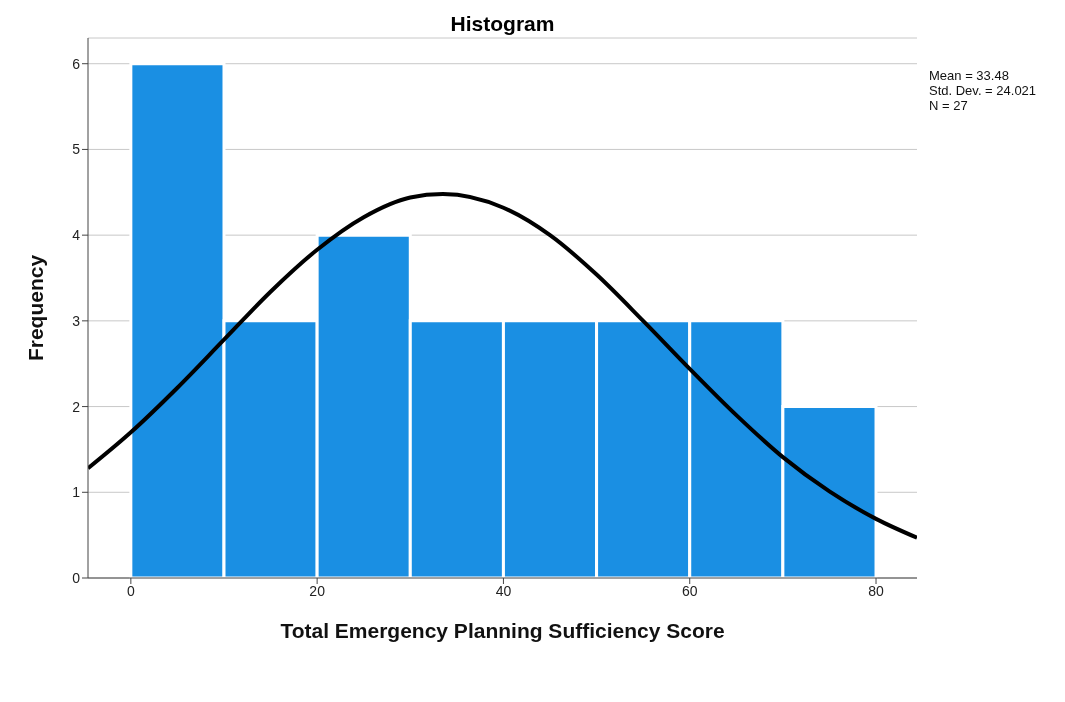 This screenshot has height=702, width=1065. Describe the element at coordinates (76, 492) in the screenshot. I see `y-tick-label: 1` at that location.